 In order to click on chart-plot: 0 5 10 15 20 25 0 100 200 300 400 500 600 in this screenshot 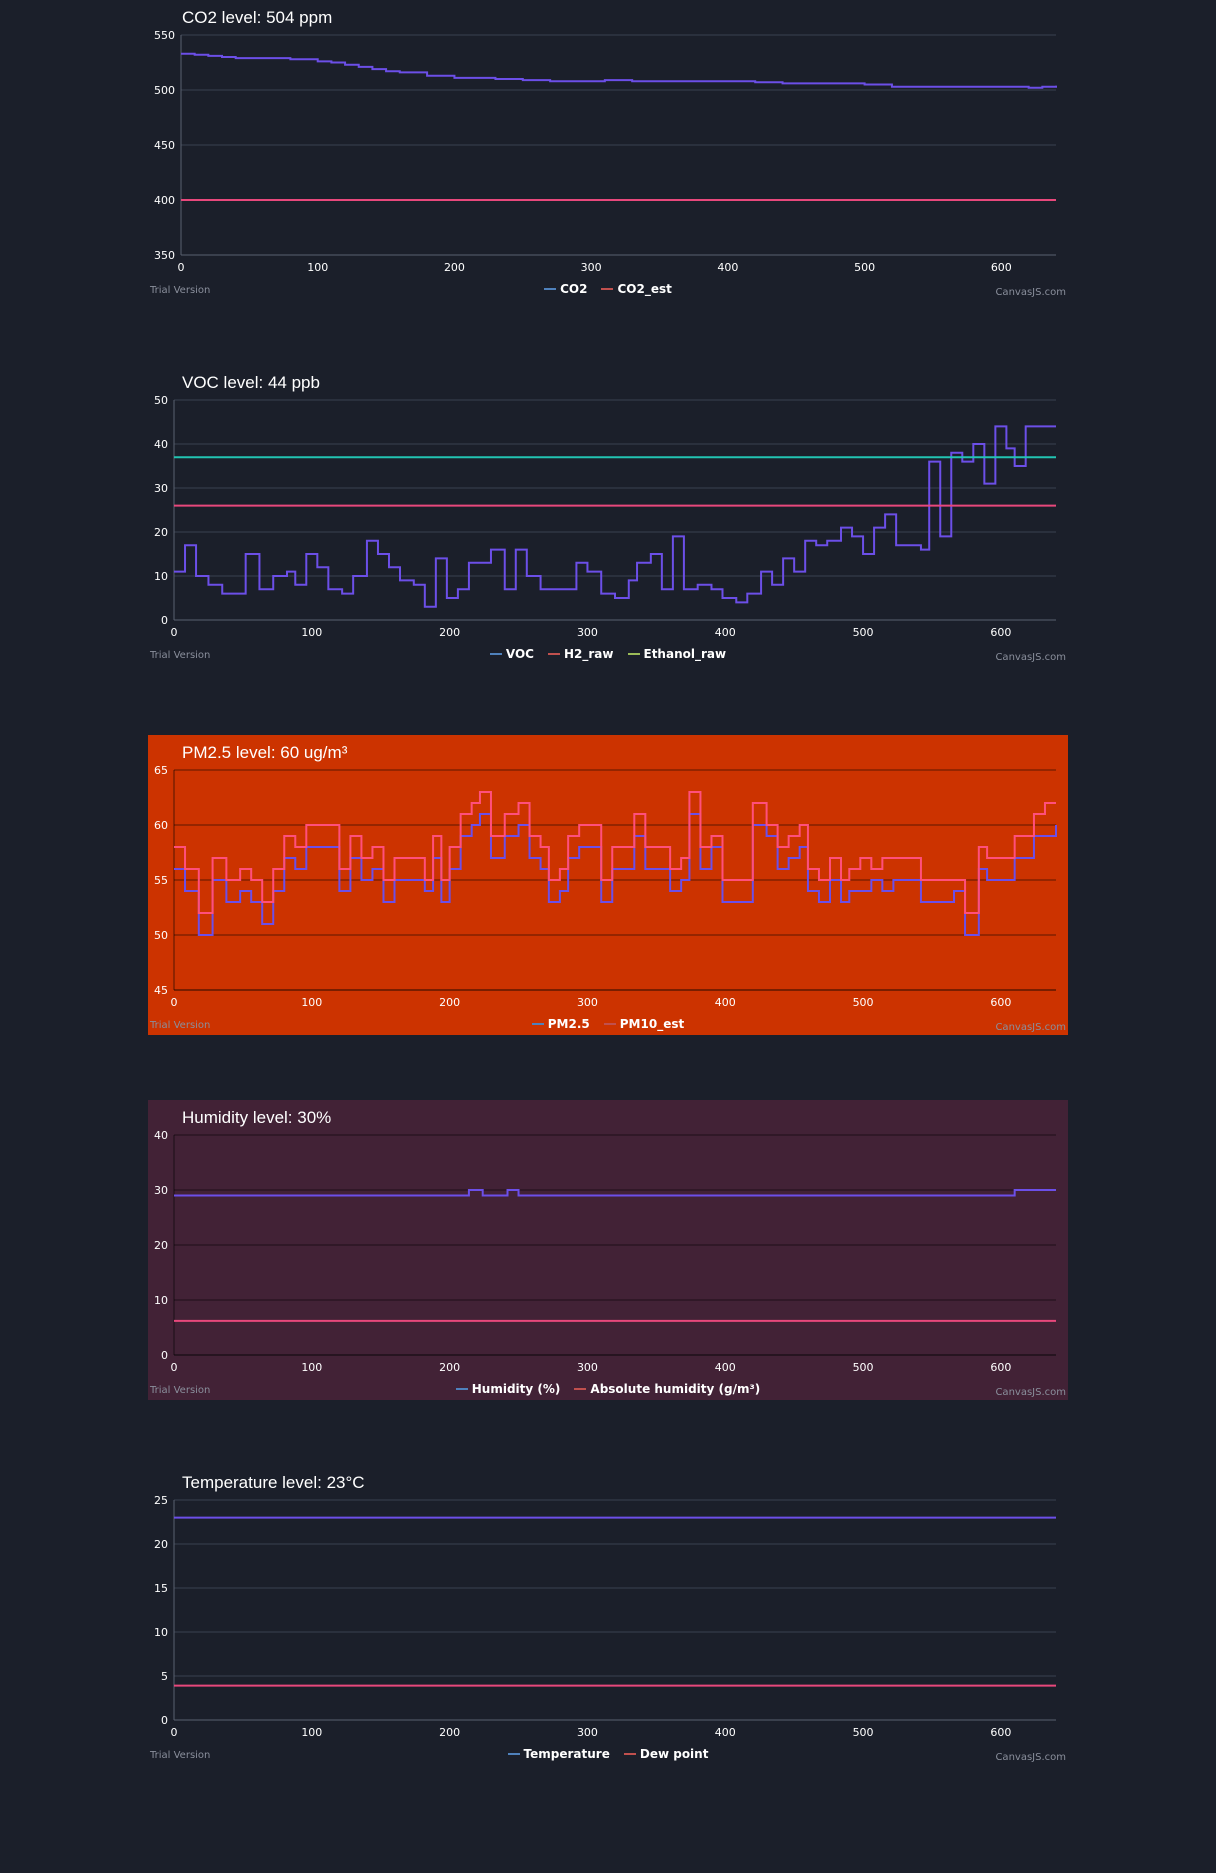, I will do `click(605, 1616)`.